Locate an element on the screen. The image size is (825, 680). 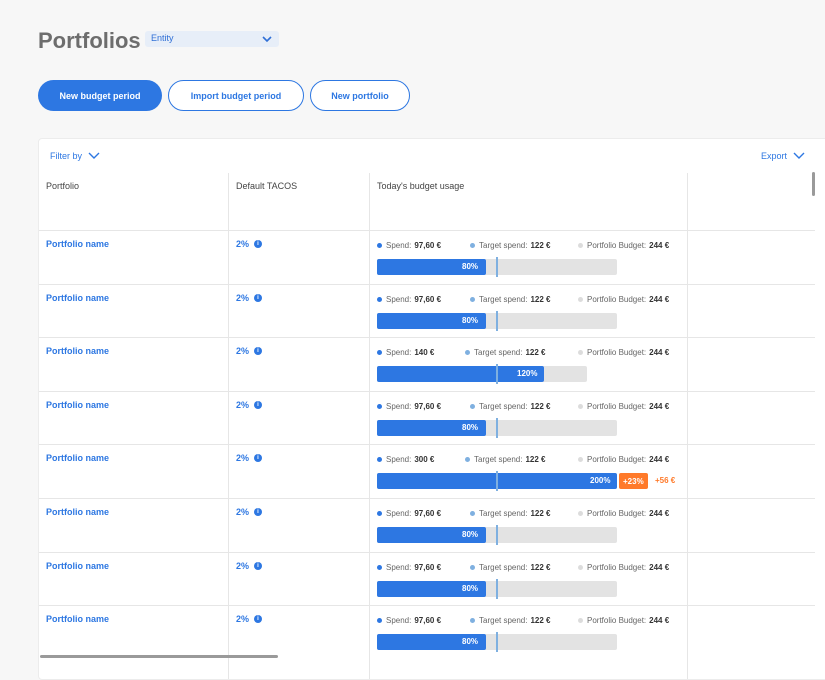
new-portfolio-button: New portfolio is located at coordinates (360, 95).